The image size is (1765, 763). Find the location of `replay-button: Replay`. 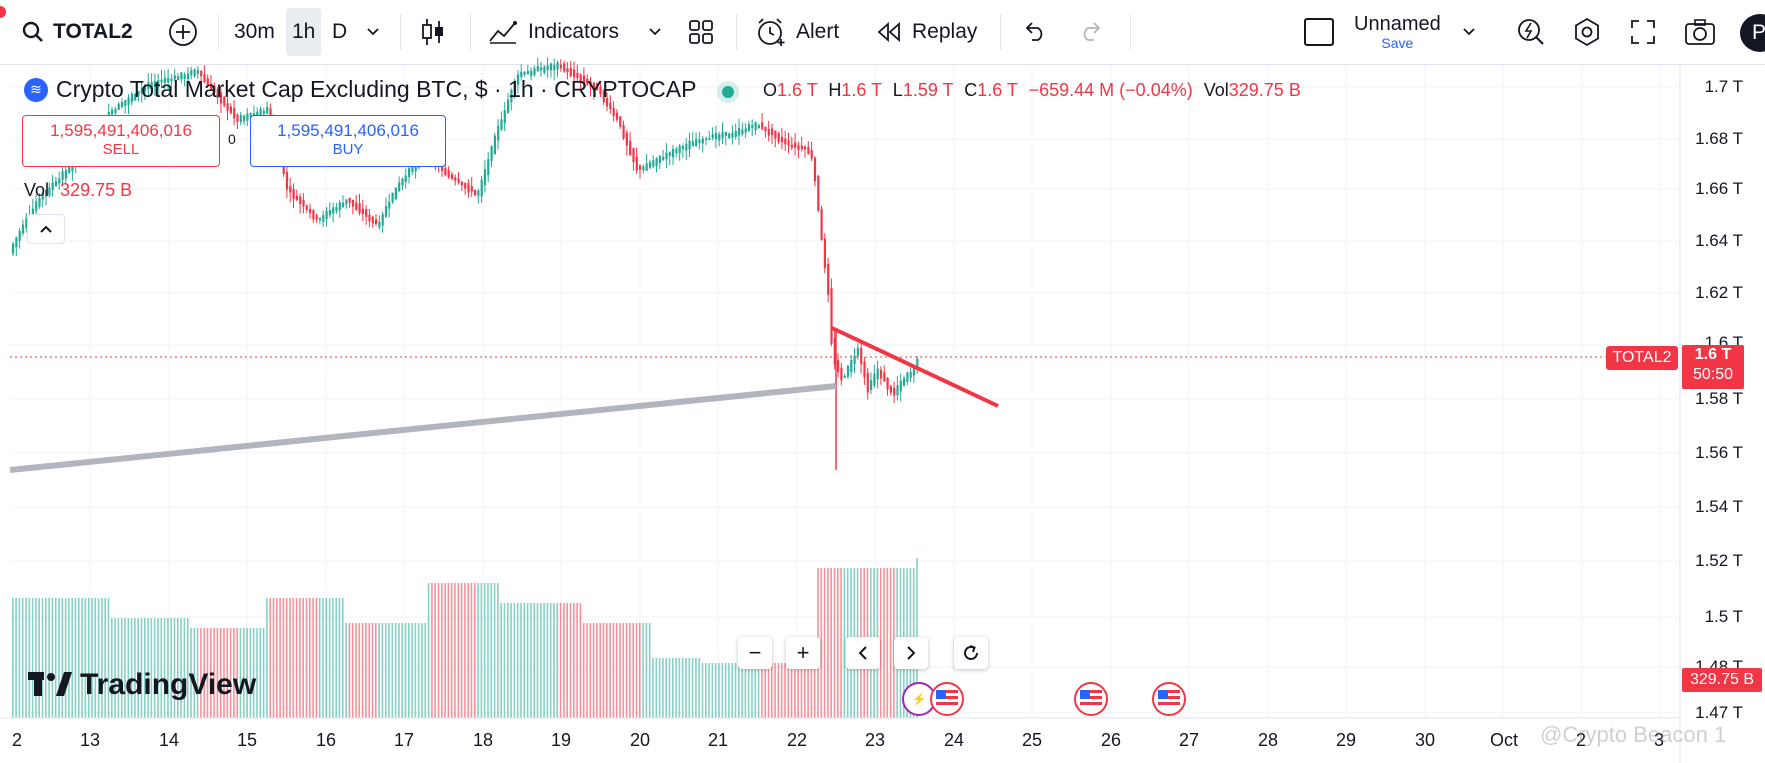

replay-button: Replay is located at coordinates (926, 32).